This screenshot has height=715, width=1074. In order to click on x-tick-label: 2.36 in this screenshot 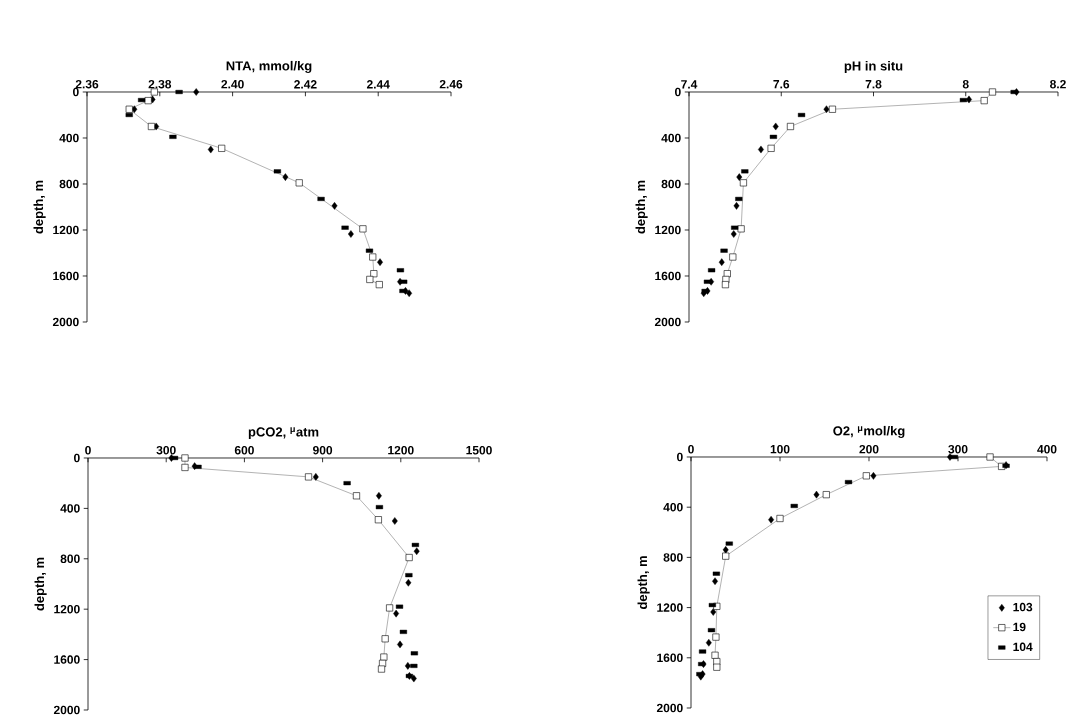, I will do `click(87, 84)`.